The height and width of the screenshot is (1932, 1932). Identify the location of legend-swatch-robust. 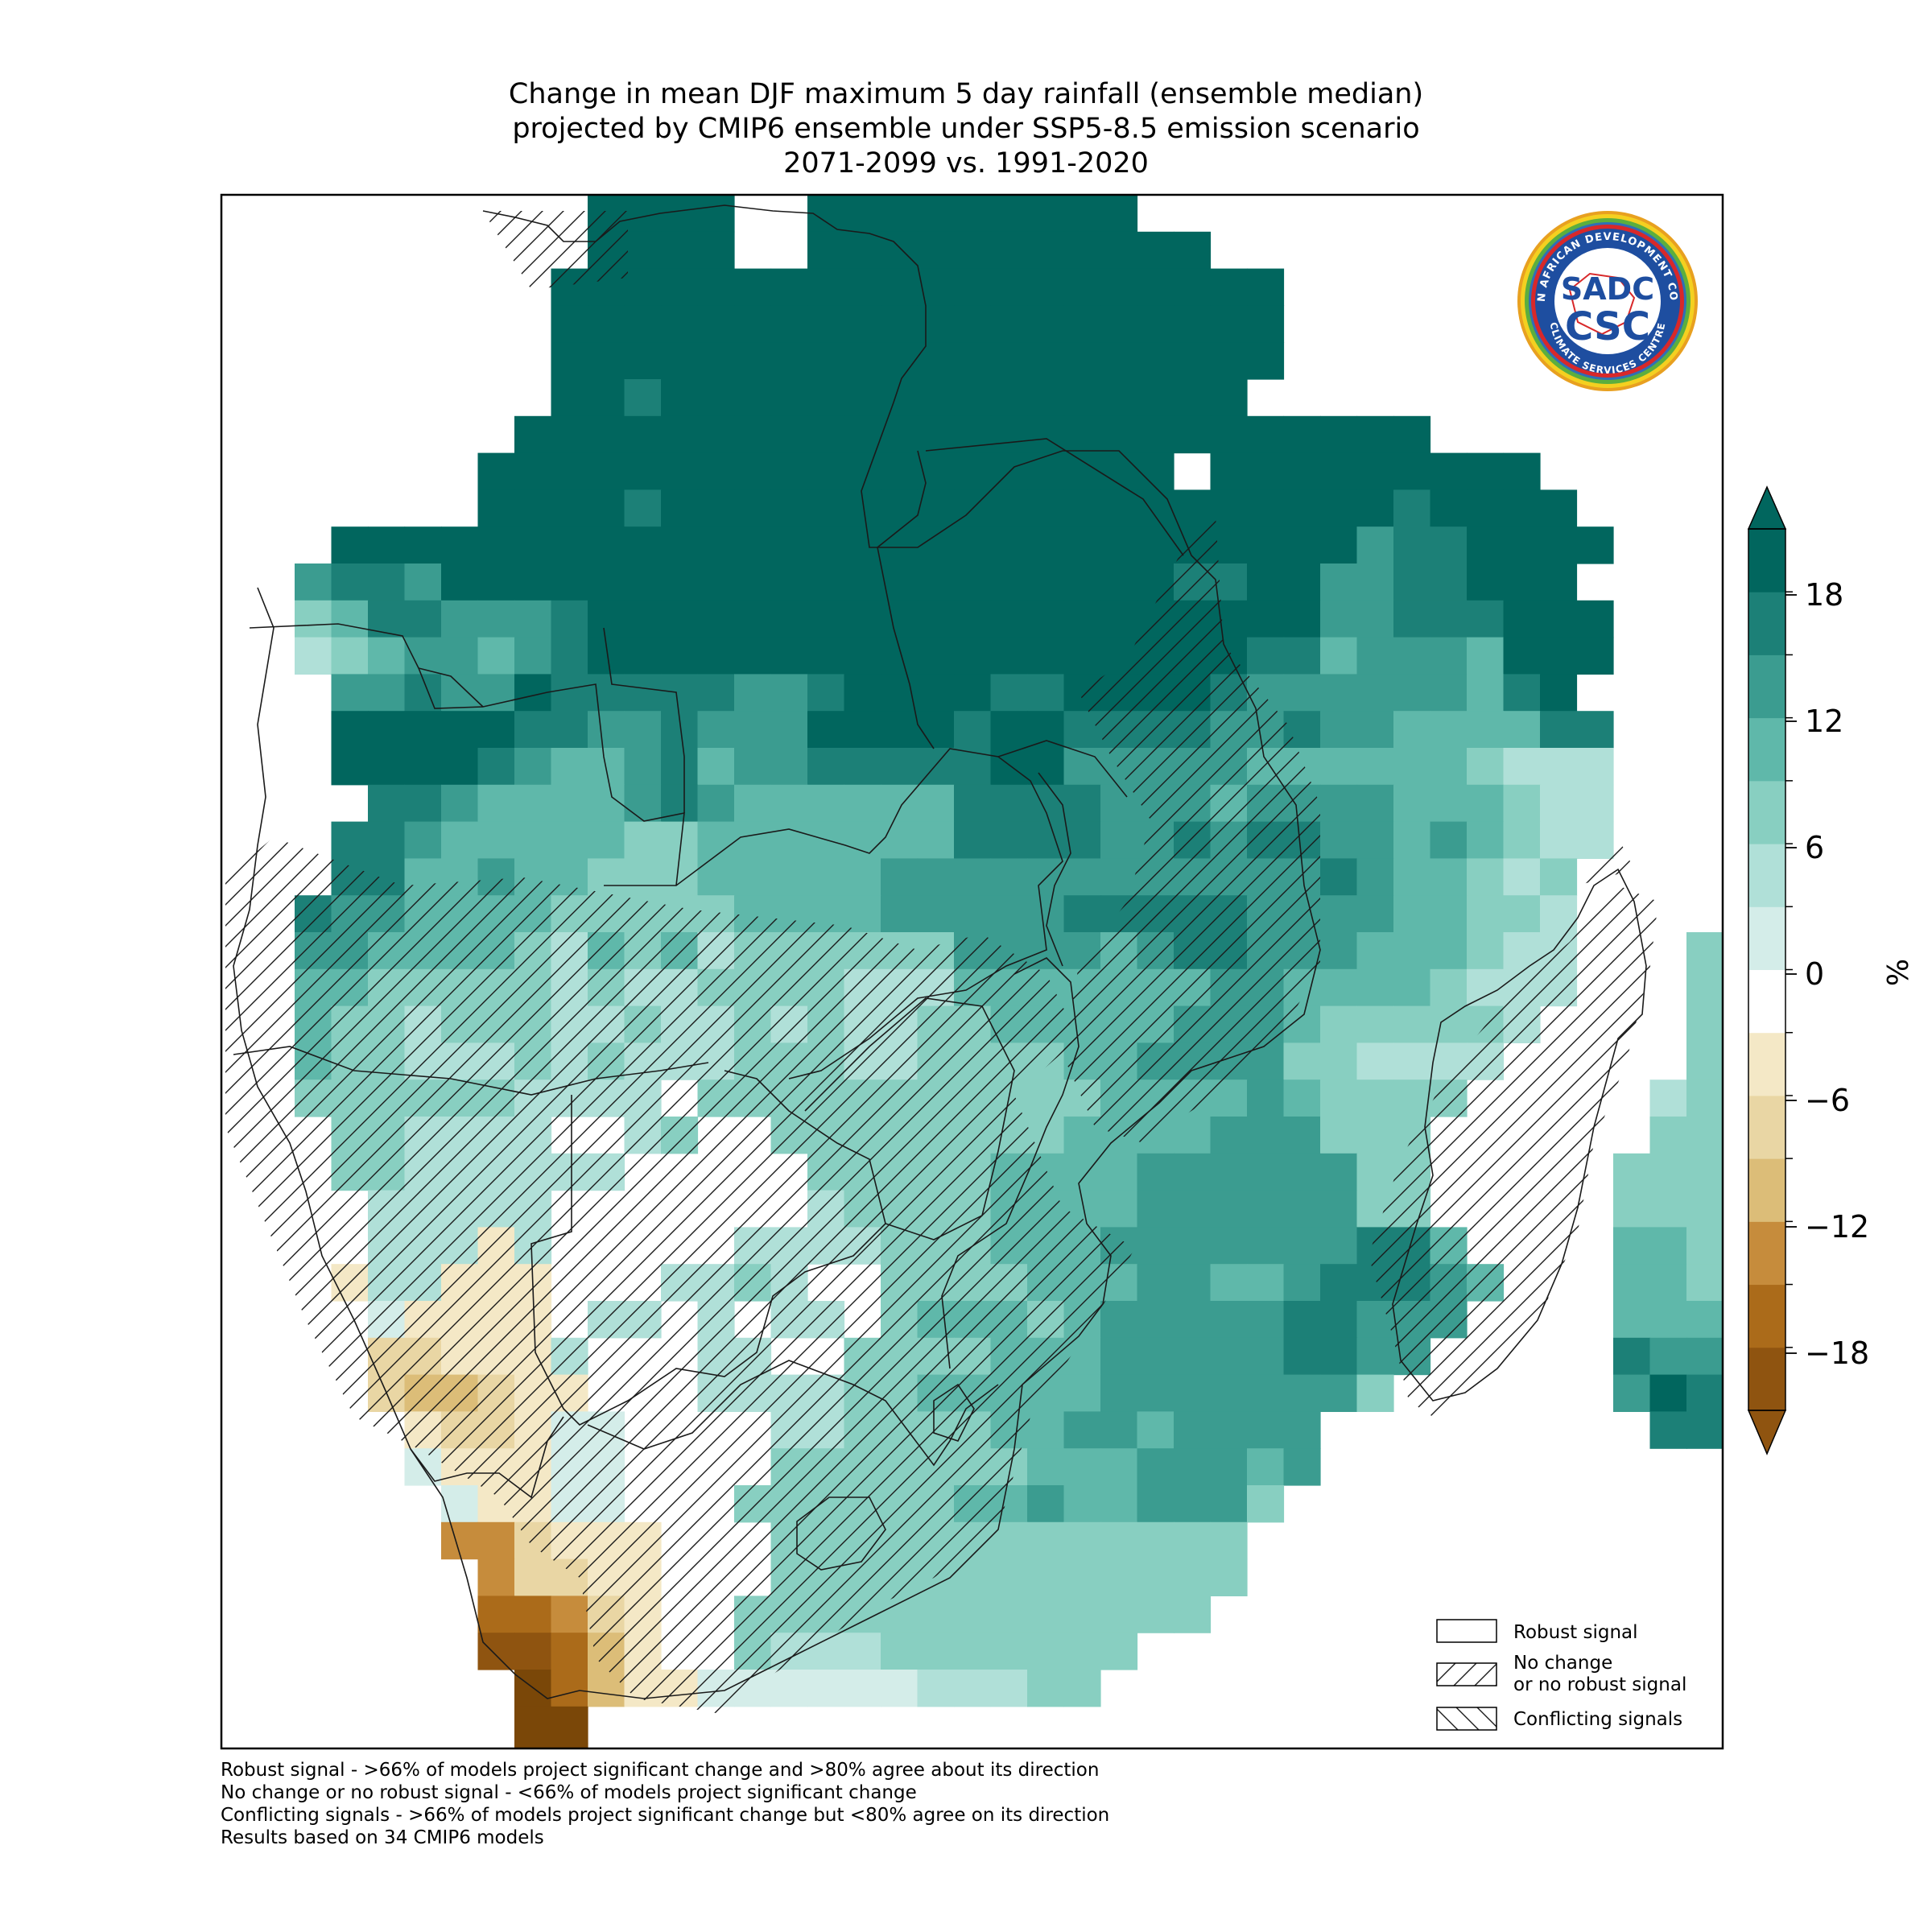
(1466, 1631).